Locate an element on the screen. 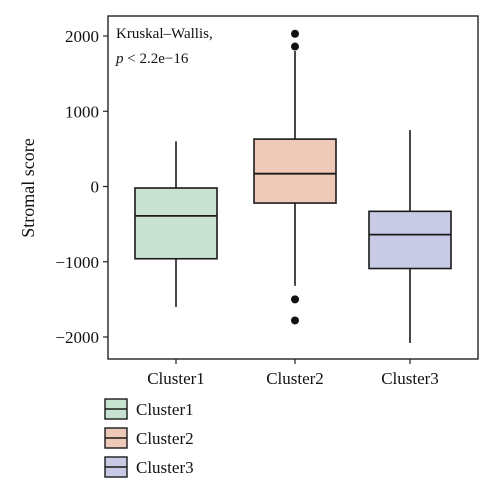 The width and height of the screenshot is (500, 498). test-annotation-line2: p < 2.2e−16 is located at coordinates (152, 59).